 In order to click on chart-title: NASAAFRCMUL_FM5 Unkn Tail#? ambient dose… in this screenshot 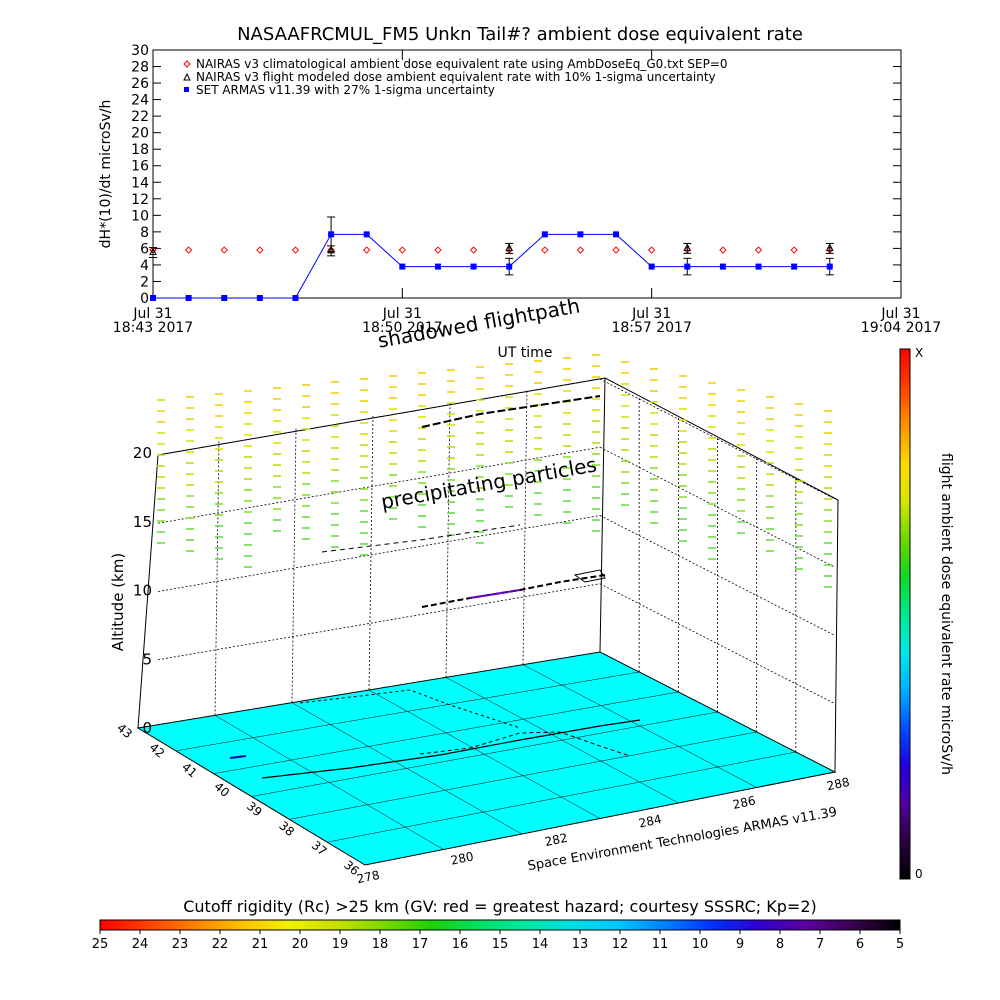, I will do `click(520, 34)`.